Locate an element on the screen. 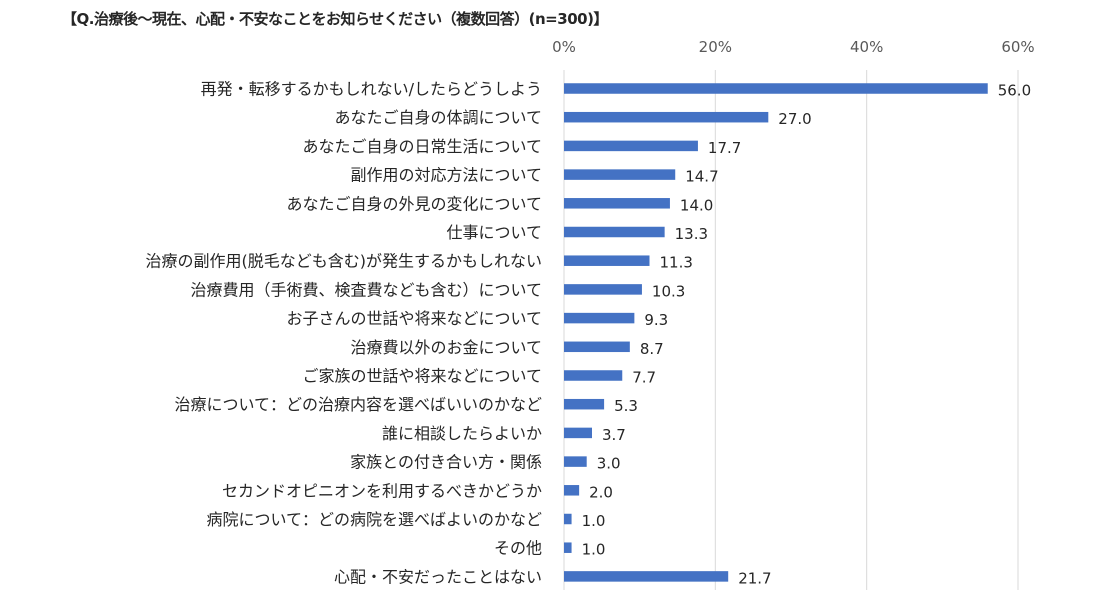  data-label: 14.7 is located at coordinates (701, 177).